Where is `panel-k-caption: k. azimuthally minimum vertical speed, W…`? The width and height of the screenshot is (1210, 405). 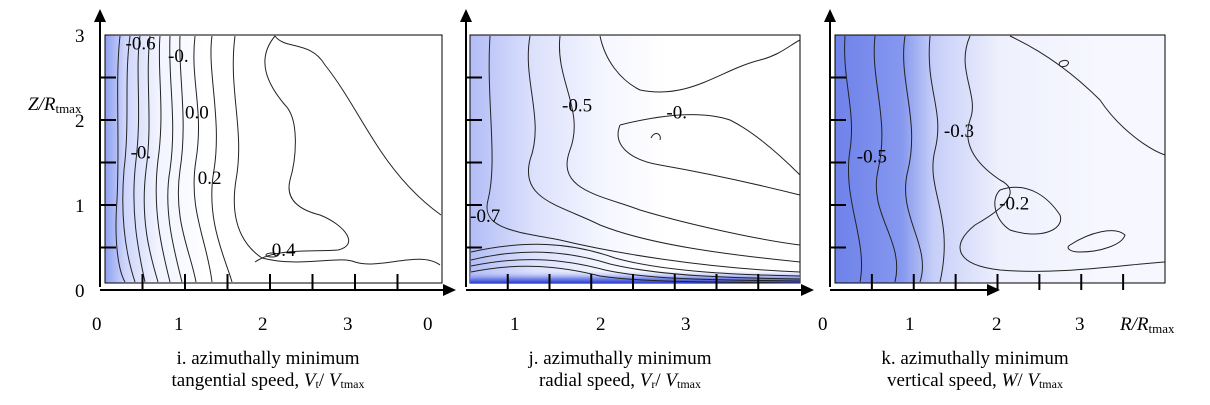
panel-k-caption: k. azimuthally minimum vertical speed, W… is located at coordinates (975, 371).